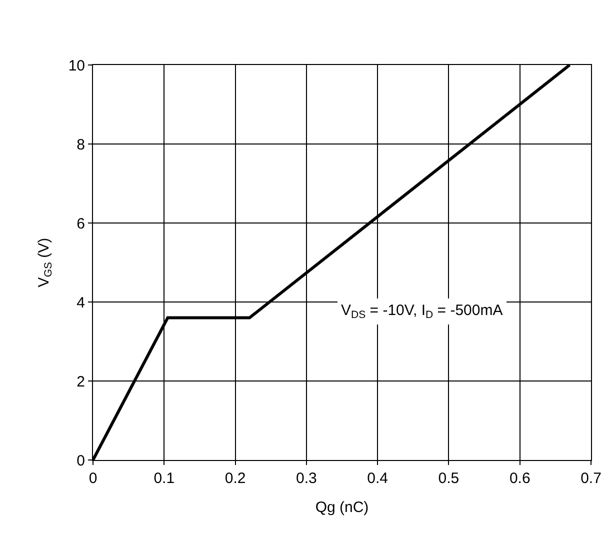 This screenshot has height=533, width=613. Describe the element at coordinates (80, 303) in the screenshot. I see `y-tick-label: 4` at that location.